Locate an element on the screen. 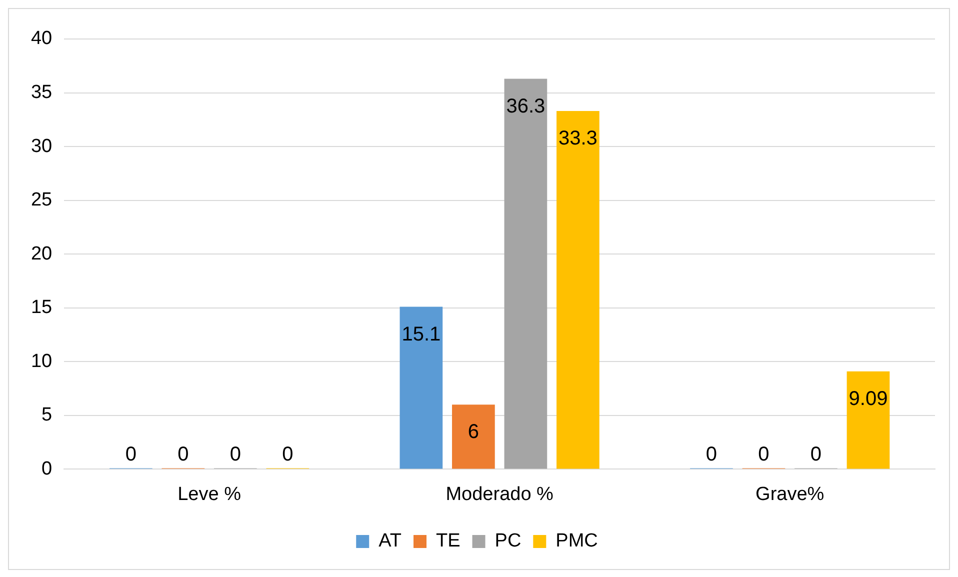 The width and height of the screenshot is (958, 577). y-tick-label: 40 is located at coordinates (41, 39).